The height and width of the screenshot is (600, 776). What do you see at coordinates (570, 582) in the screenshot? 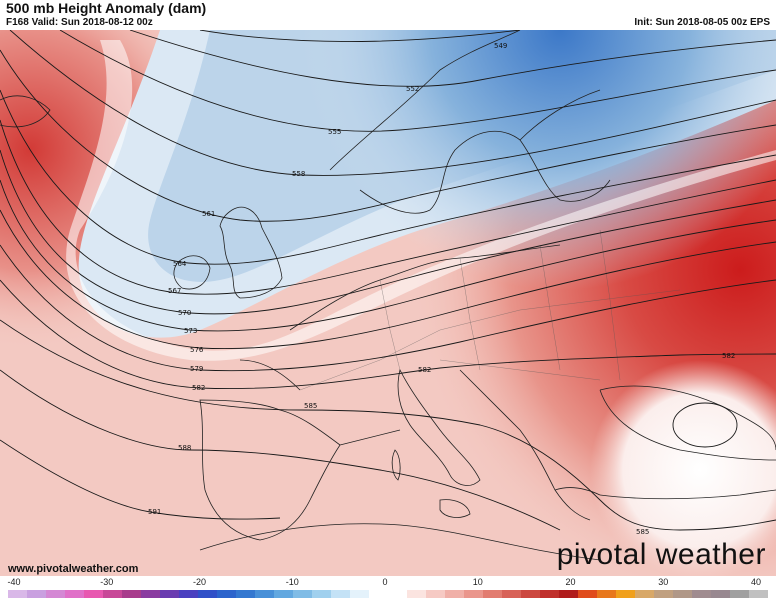
I see `colorbar-tick-label: 20` at bounding box center [570, 582].